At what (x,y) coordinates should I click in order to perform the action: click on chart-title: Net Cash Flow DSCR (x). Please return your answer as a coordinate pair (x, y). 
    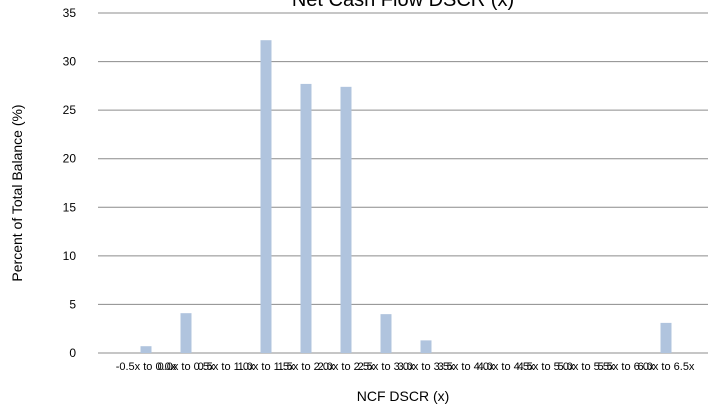
    Looking at the image, I should click on (403, 5).